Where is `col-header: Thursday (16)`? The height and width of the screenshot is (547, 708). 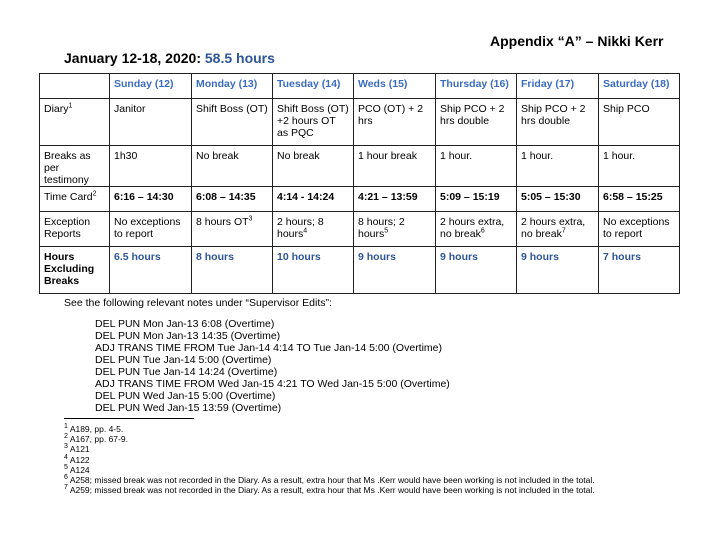
col-header: Thursday (16) is located at coordinates (476, 86).